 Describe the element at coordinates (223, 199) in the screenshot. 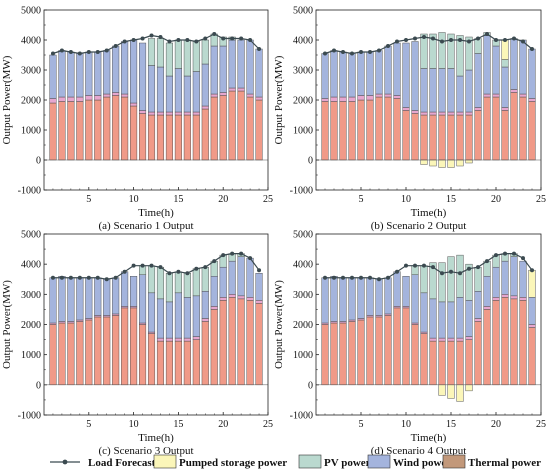

I see `x-tick-label: 20` at that location.